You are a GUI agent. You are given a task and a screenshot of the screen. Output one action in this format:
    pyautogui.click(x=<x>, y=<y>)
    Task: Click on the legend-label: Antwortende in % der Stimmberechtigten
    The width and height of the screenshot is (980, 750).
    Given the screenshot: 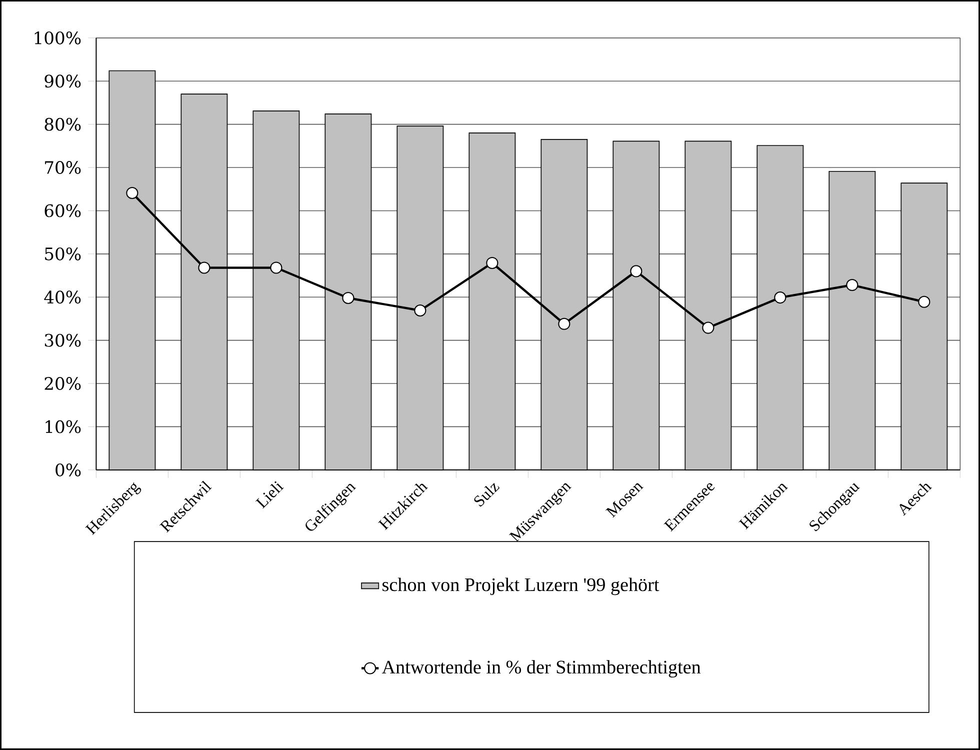 What is the action you would take?
    pyautogui.click(x=541, y=669)
    